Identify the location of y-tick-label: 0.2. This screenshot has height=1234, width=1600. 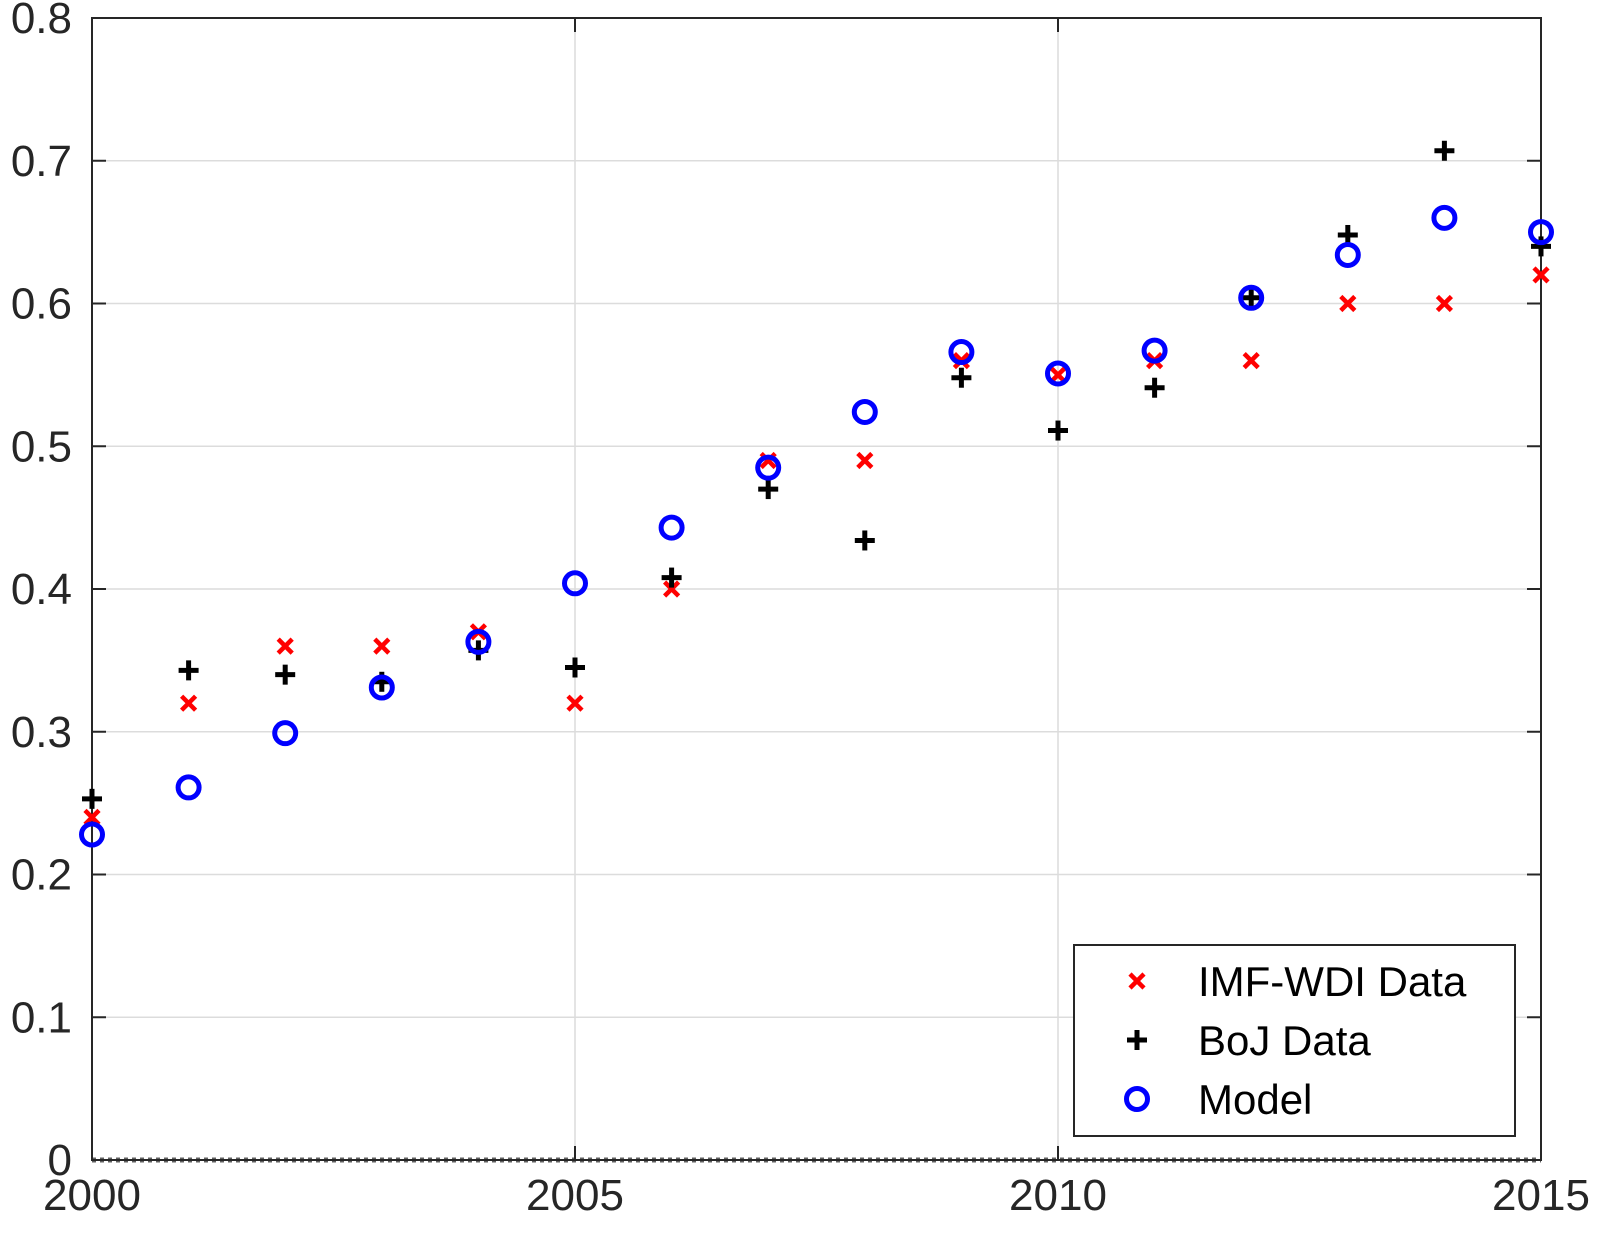
(41, 875).